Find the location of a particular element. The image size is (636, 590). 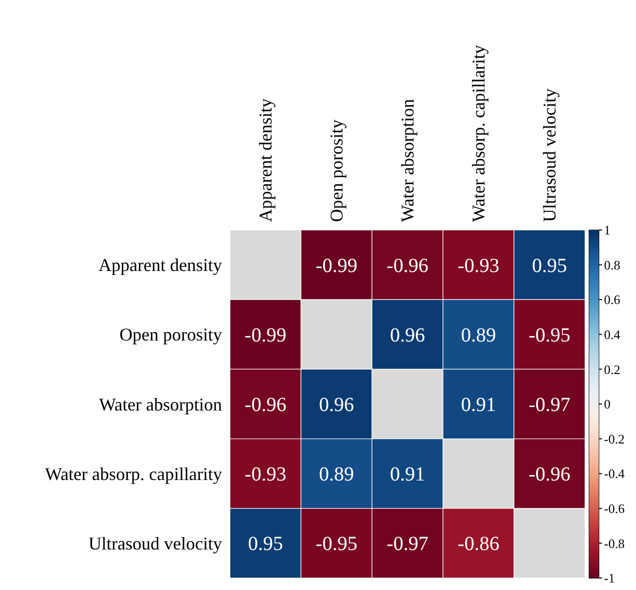

color-bar-label: 0.8 is located at coordinates (612, 264).